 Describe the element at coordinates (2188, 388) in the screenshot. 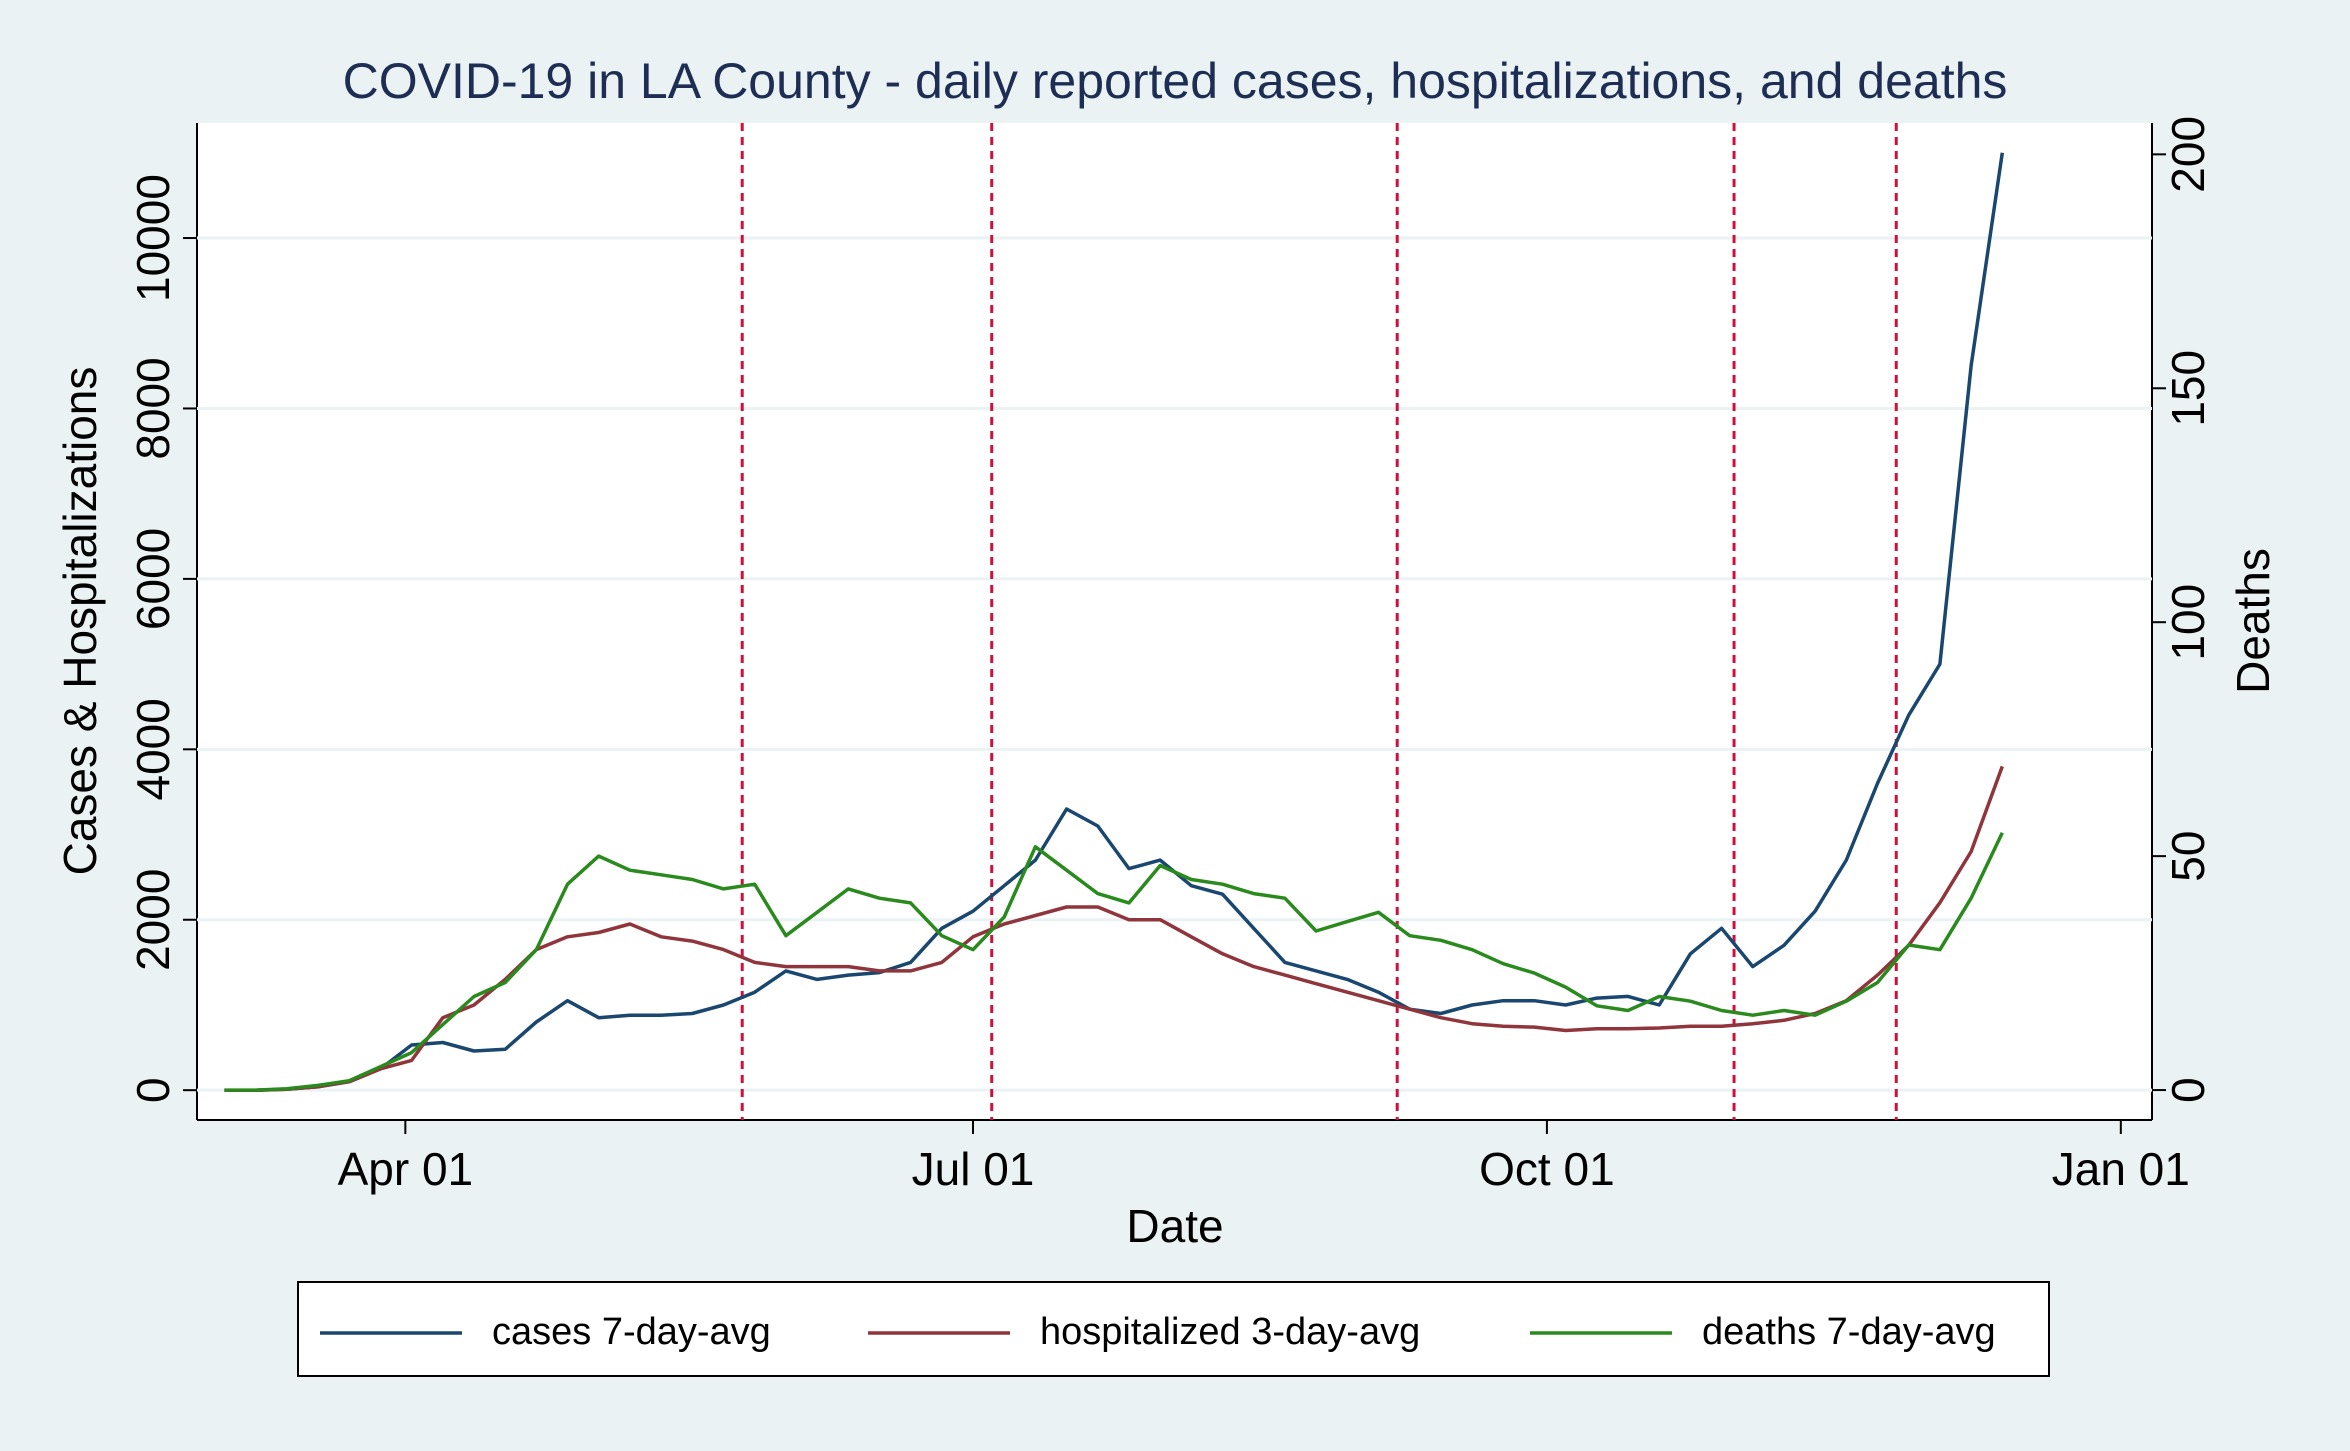

I see `y2-tick-label: 150` at that location.